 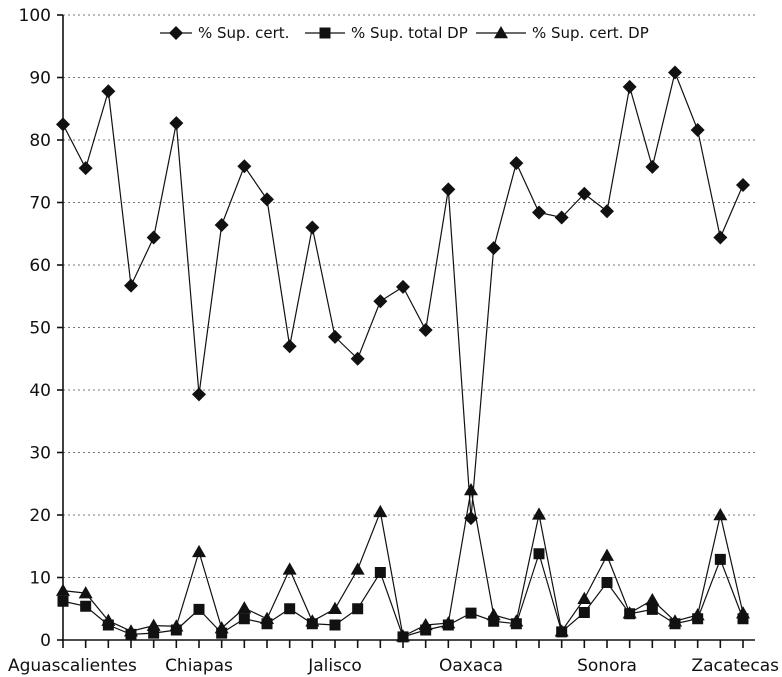 I want to click on legend-item-diamond: % Sup. cert., so click(x=224, y=33).